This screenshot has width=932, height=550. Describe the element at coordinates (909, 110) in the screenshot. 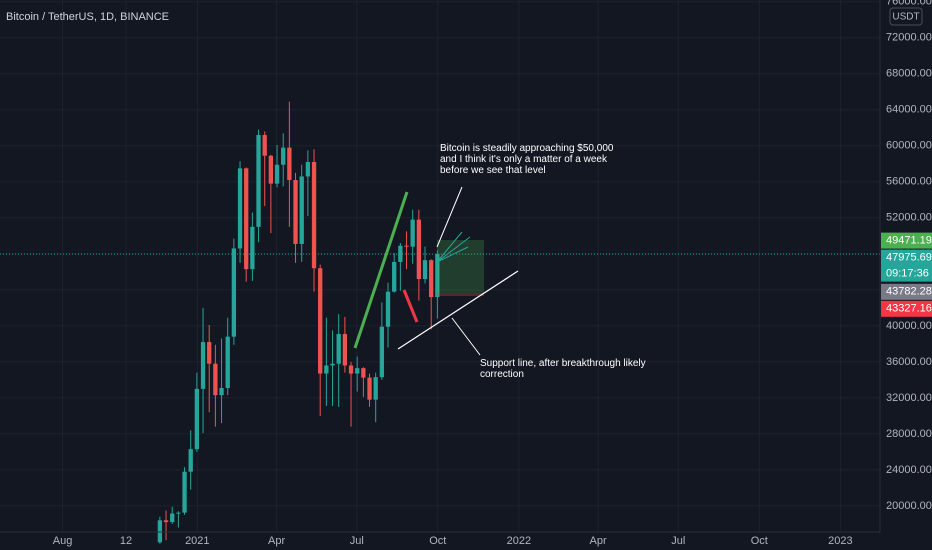

I see `y-tick-label: 64000.00` at that location.